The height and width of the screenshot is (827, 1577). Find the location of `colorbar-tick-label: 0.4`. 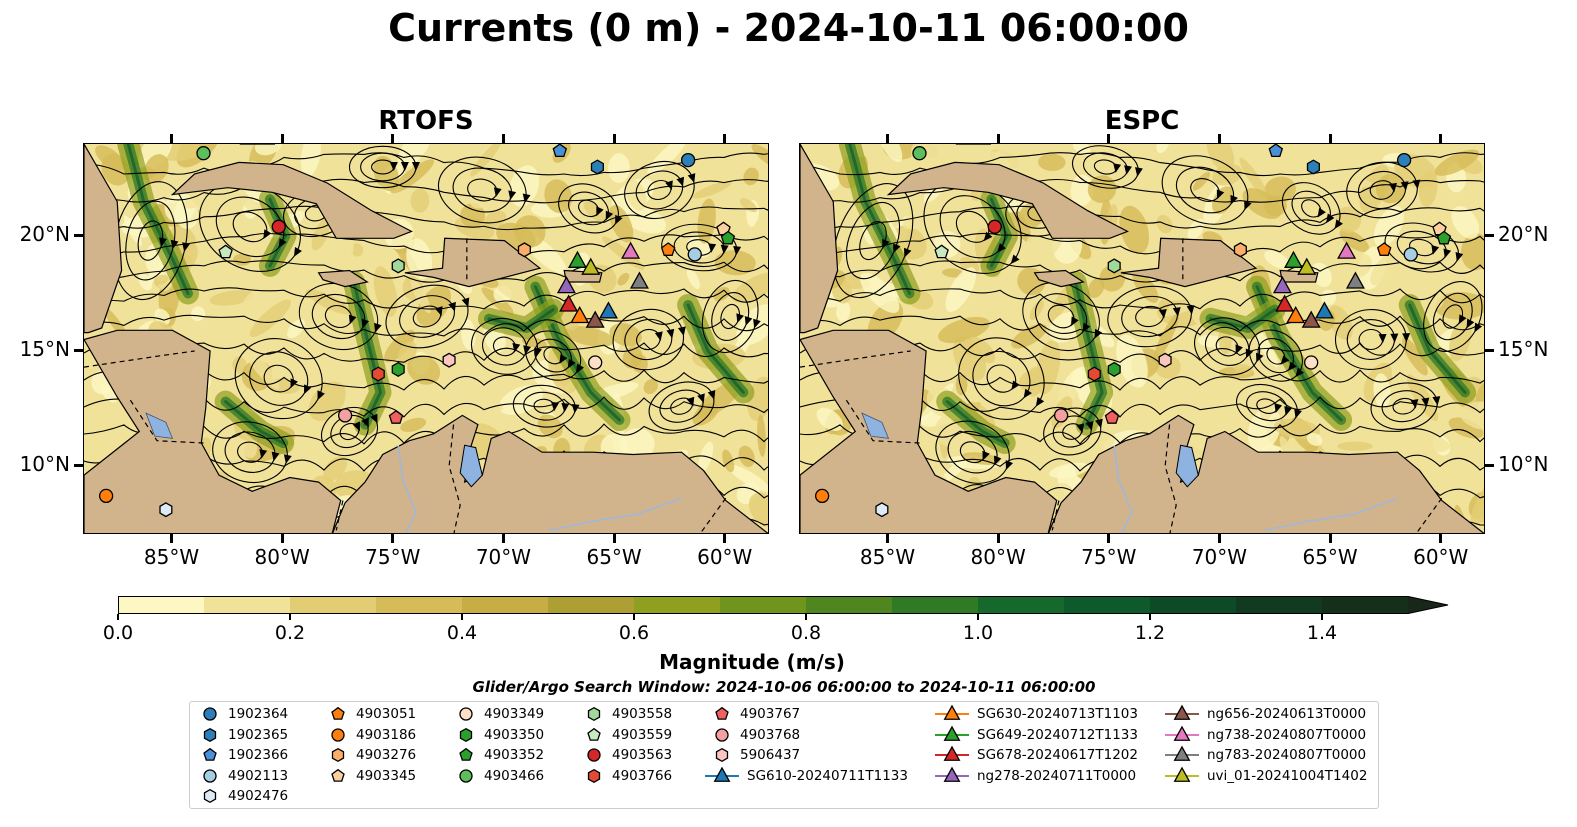

colorbar-tick-label: 0.4 is located at coordinates (462, 633).